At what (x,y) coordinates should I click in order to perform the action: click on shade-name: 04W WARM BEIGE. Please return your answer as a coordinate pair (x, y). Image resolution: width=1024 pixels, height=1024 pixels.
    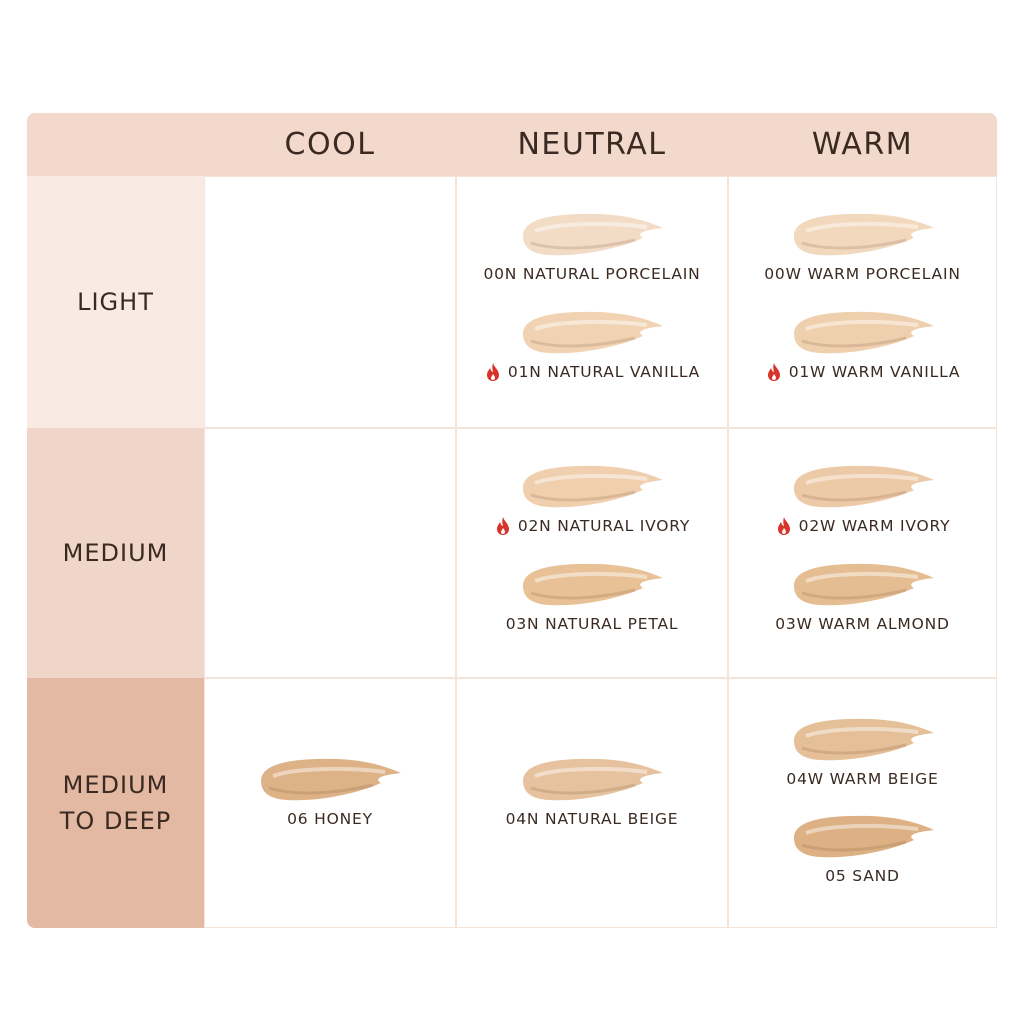
    Looking at the image, I should click on (862, 779).